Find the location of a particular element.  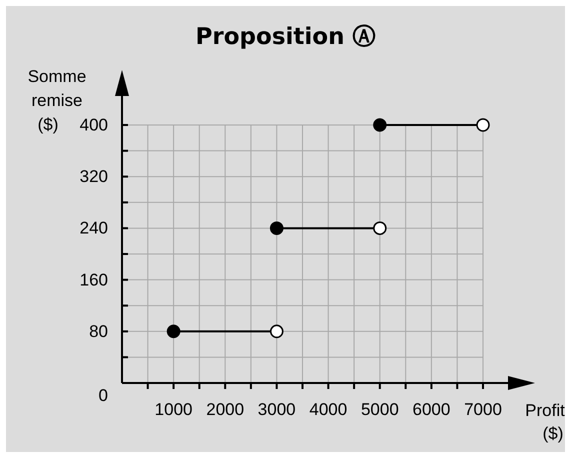

chart-title: Proposition Ⓐ is located at coordinates (286, 37).